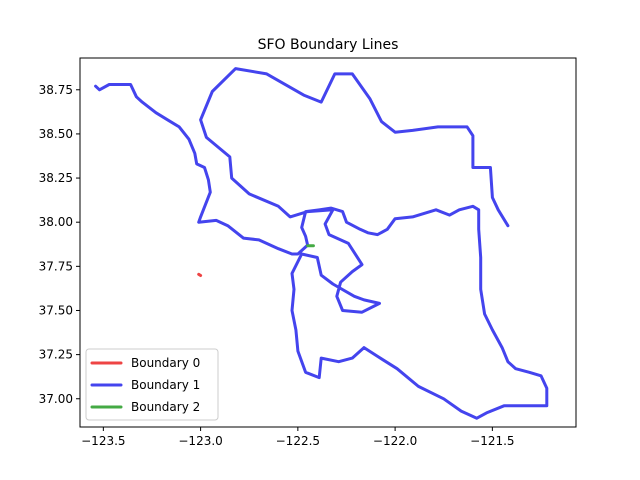  I want to click on x-tick-label: −123.5, so click(103, 441).